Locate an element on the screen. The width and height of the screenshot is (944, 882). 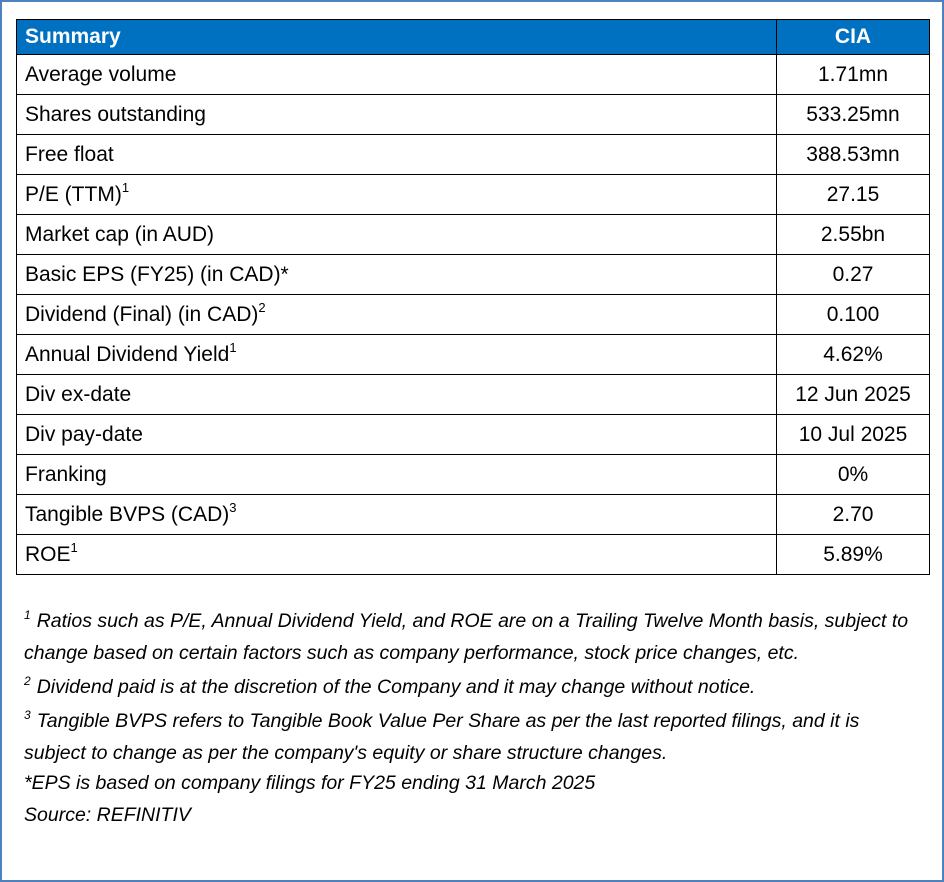
row-value: 533.25mn is located at coordinates (853, 114).